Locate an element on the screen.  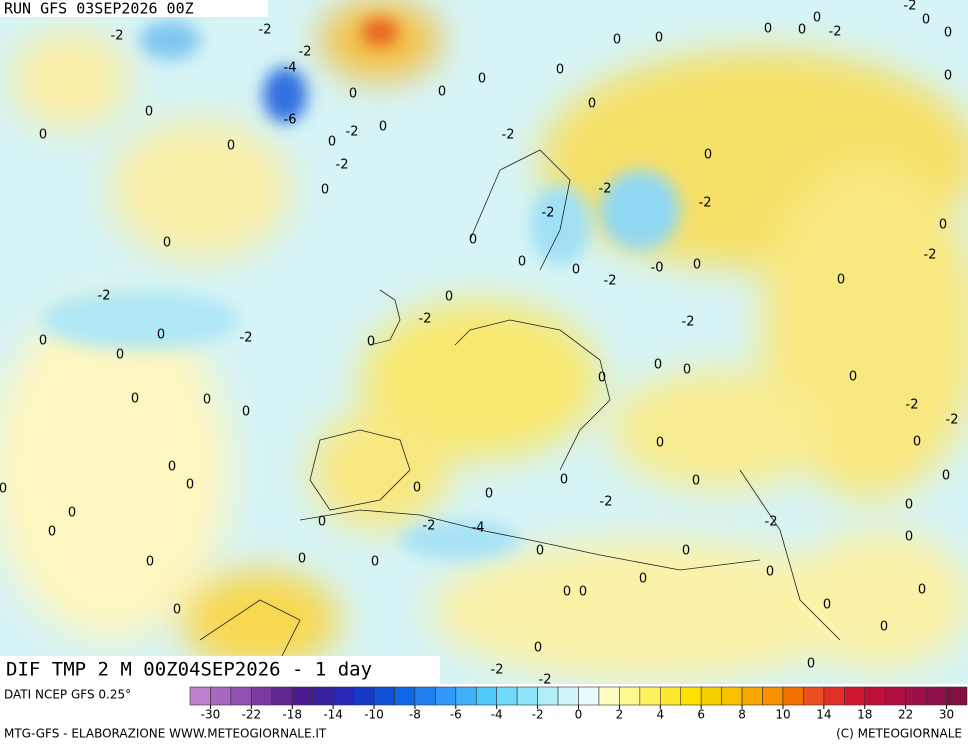
colorbar-label: -18 is located at coordinates (292, 715).